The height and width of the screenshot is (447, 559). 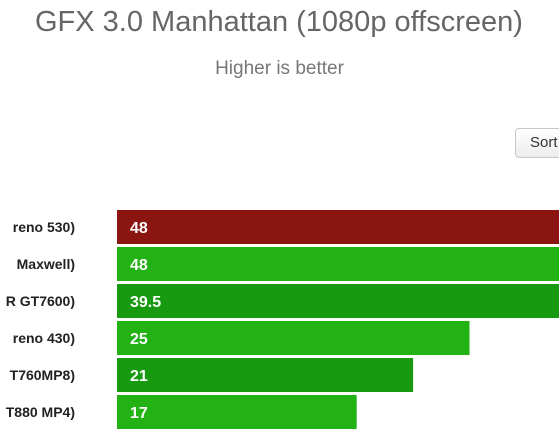 What do you see at coordinates (279, 68) in the screenshot?
I see `chart-subtitle: Higher is better` at bounding box center [279, 68].